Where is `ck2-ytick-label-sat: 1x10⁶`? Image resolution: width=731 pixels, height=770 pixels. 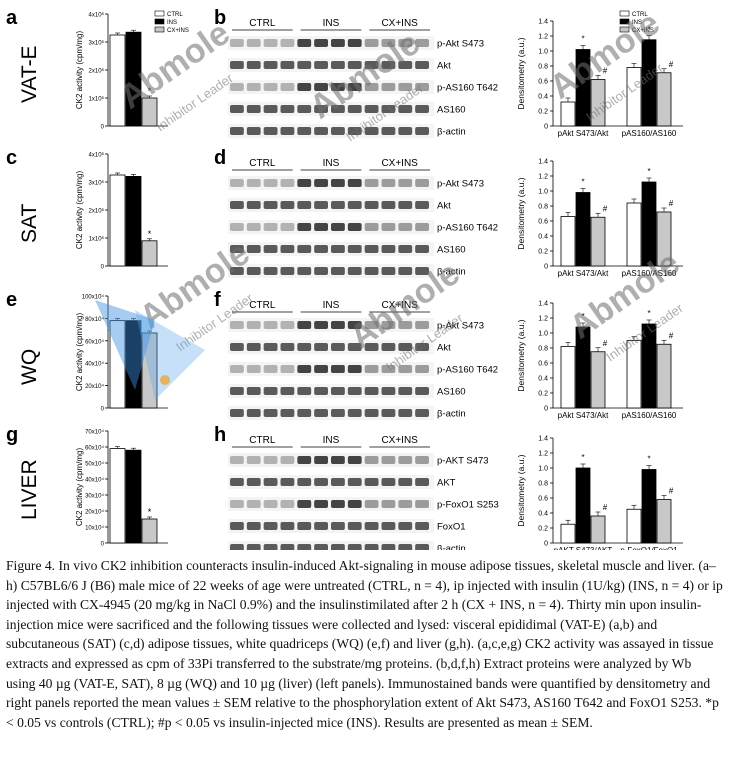 ck2-ytick-label-sat: 1x10⁶ is located at coordinates (97, 239).